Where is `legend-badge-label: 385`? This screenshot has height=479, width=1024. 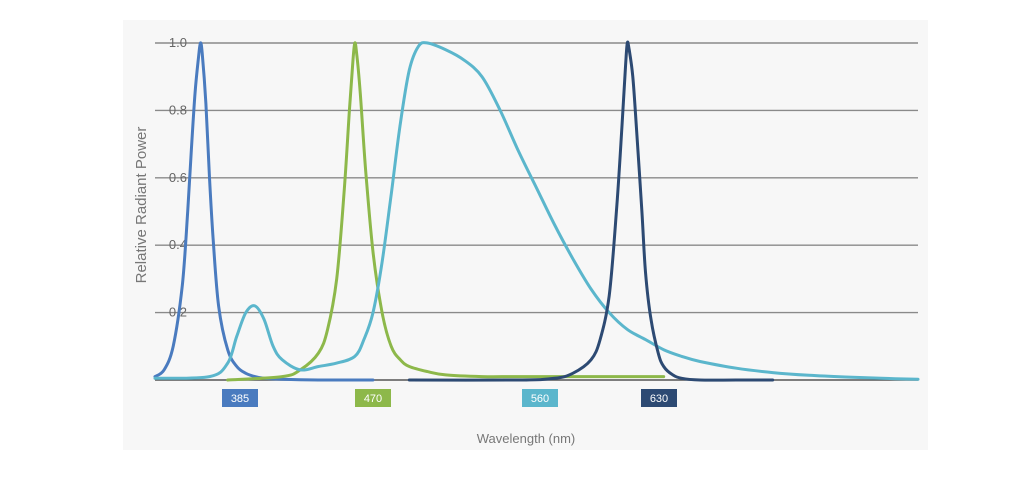
legend-badge-label: 385 is located at coordinates (240, 399).